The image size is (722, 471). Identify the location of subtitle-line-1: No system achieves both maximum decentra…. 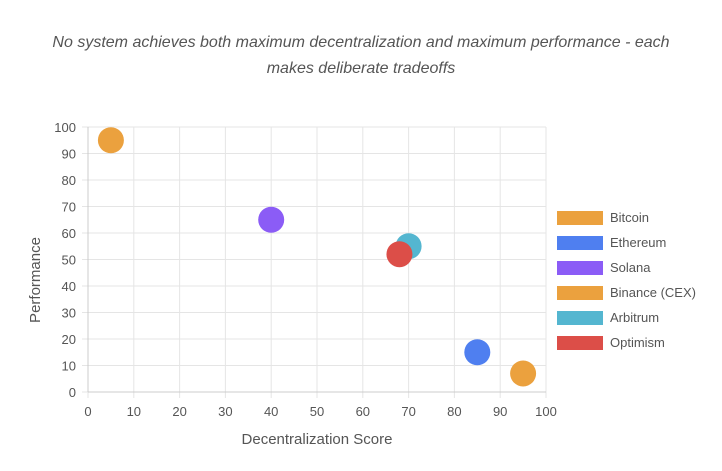
(360, 42).